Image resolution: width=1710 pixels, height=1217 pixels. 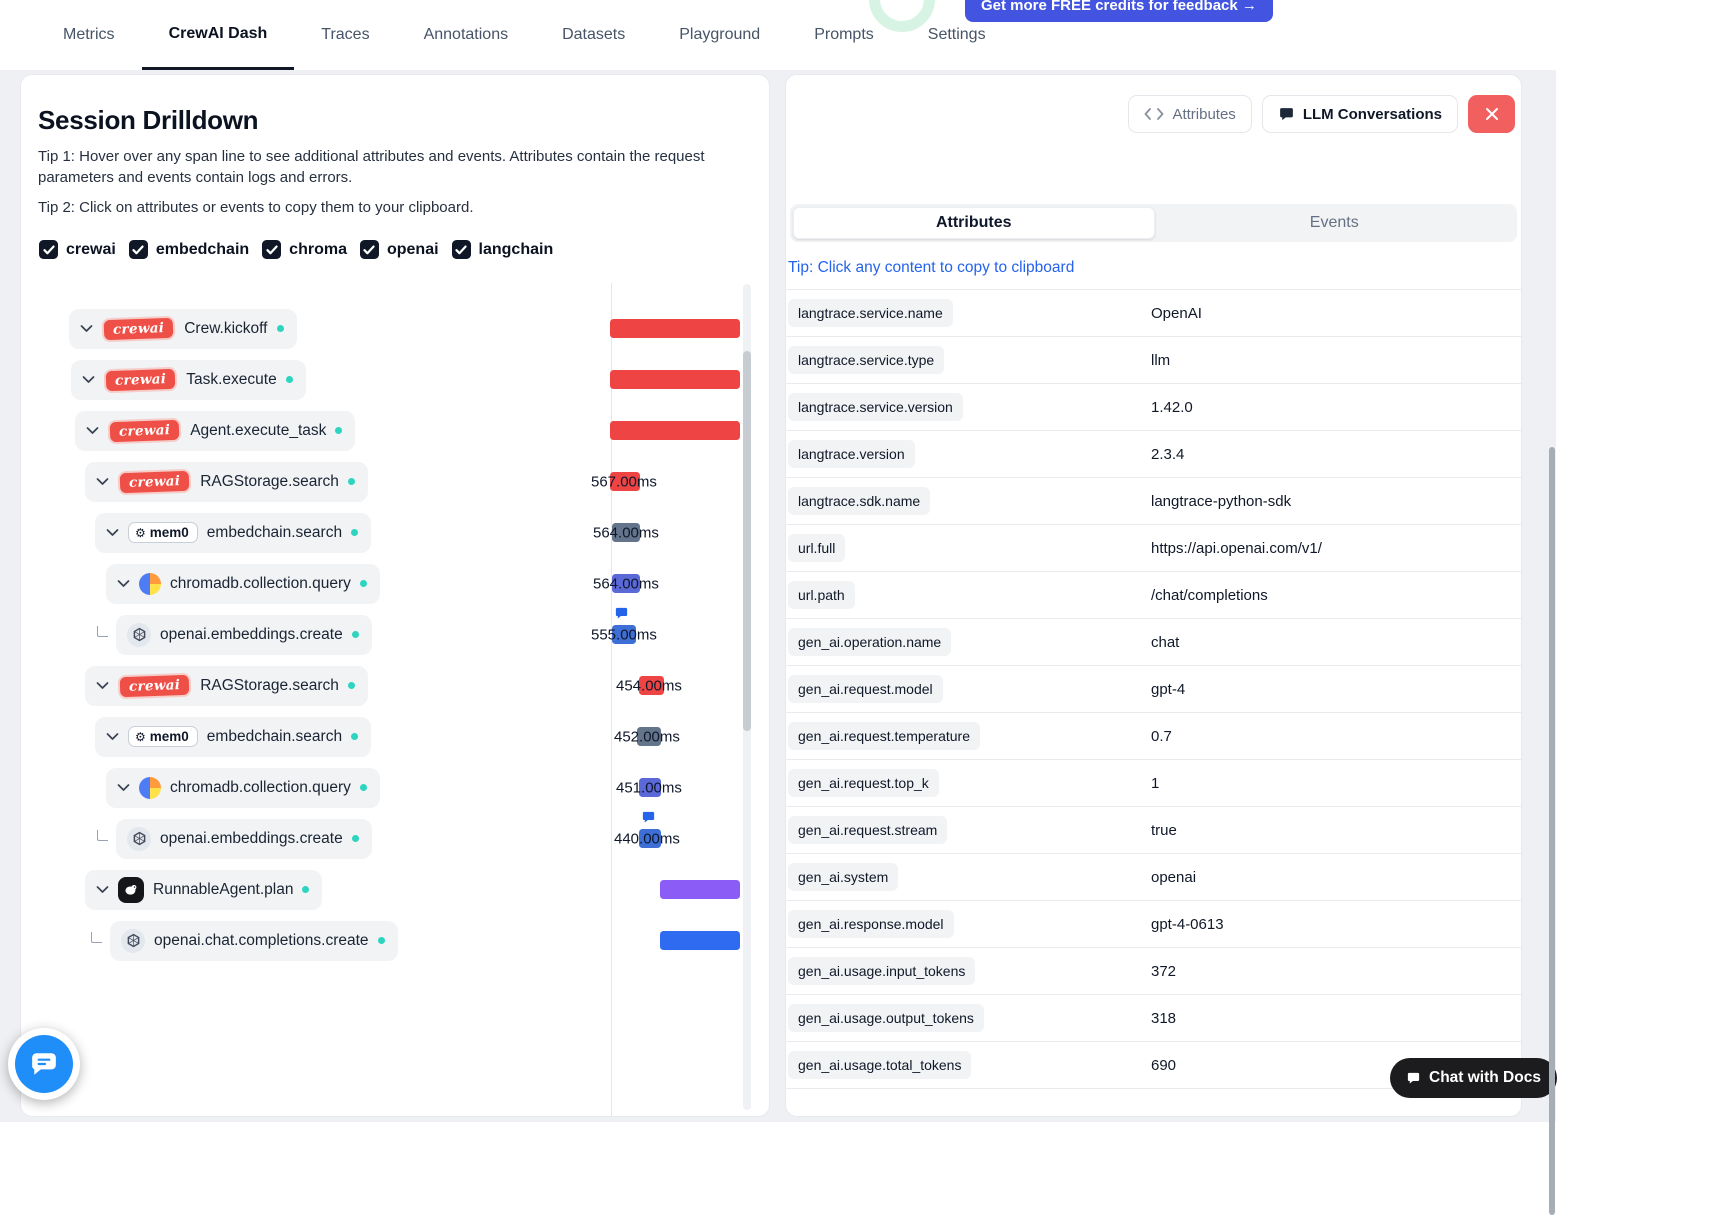 I want to click on span-row: chromadb.collection.query 564.00ms, so click(x=395, y=583).